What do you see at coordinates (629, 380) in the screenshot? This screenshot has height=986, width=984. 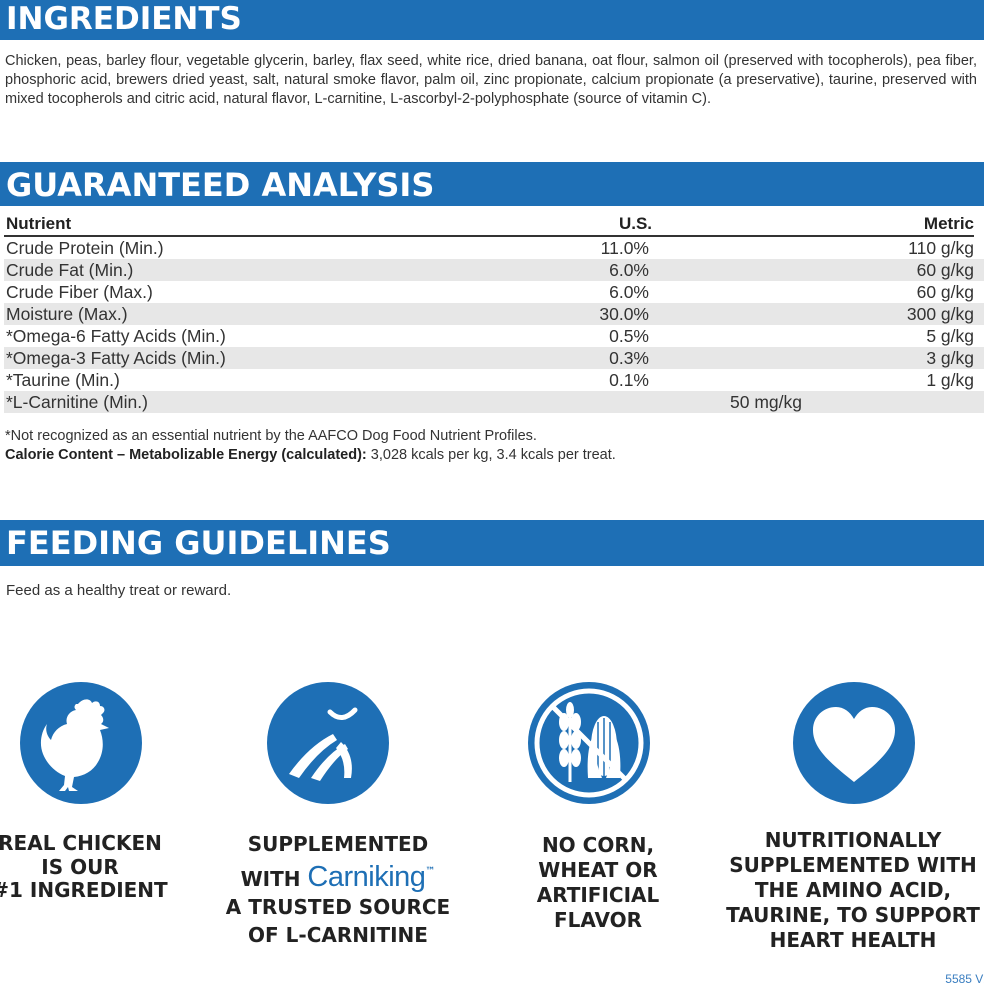 I see `us-value: 0.1%` at bounding box center [629, 380].